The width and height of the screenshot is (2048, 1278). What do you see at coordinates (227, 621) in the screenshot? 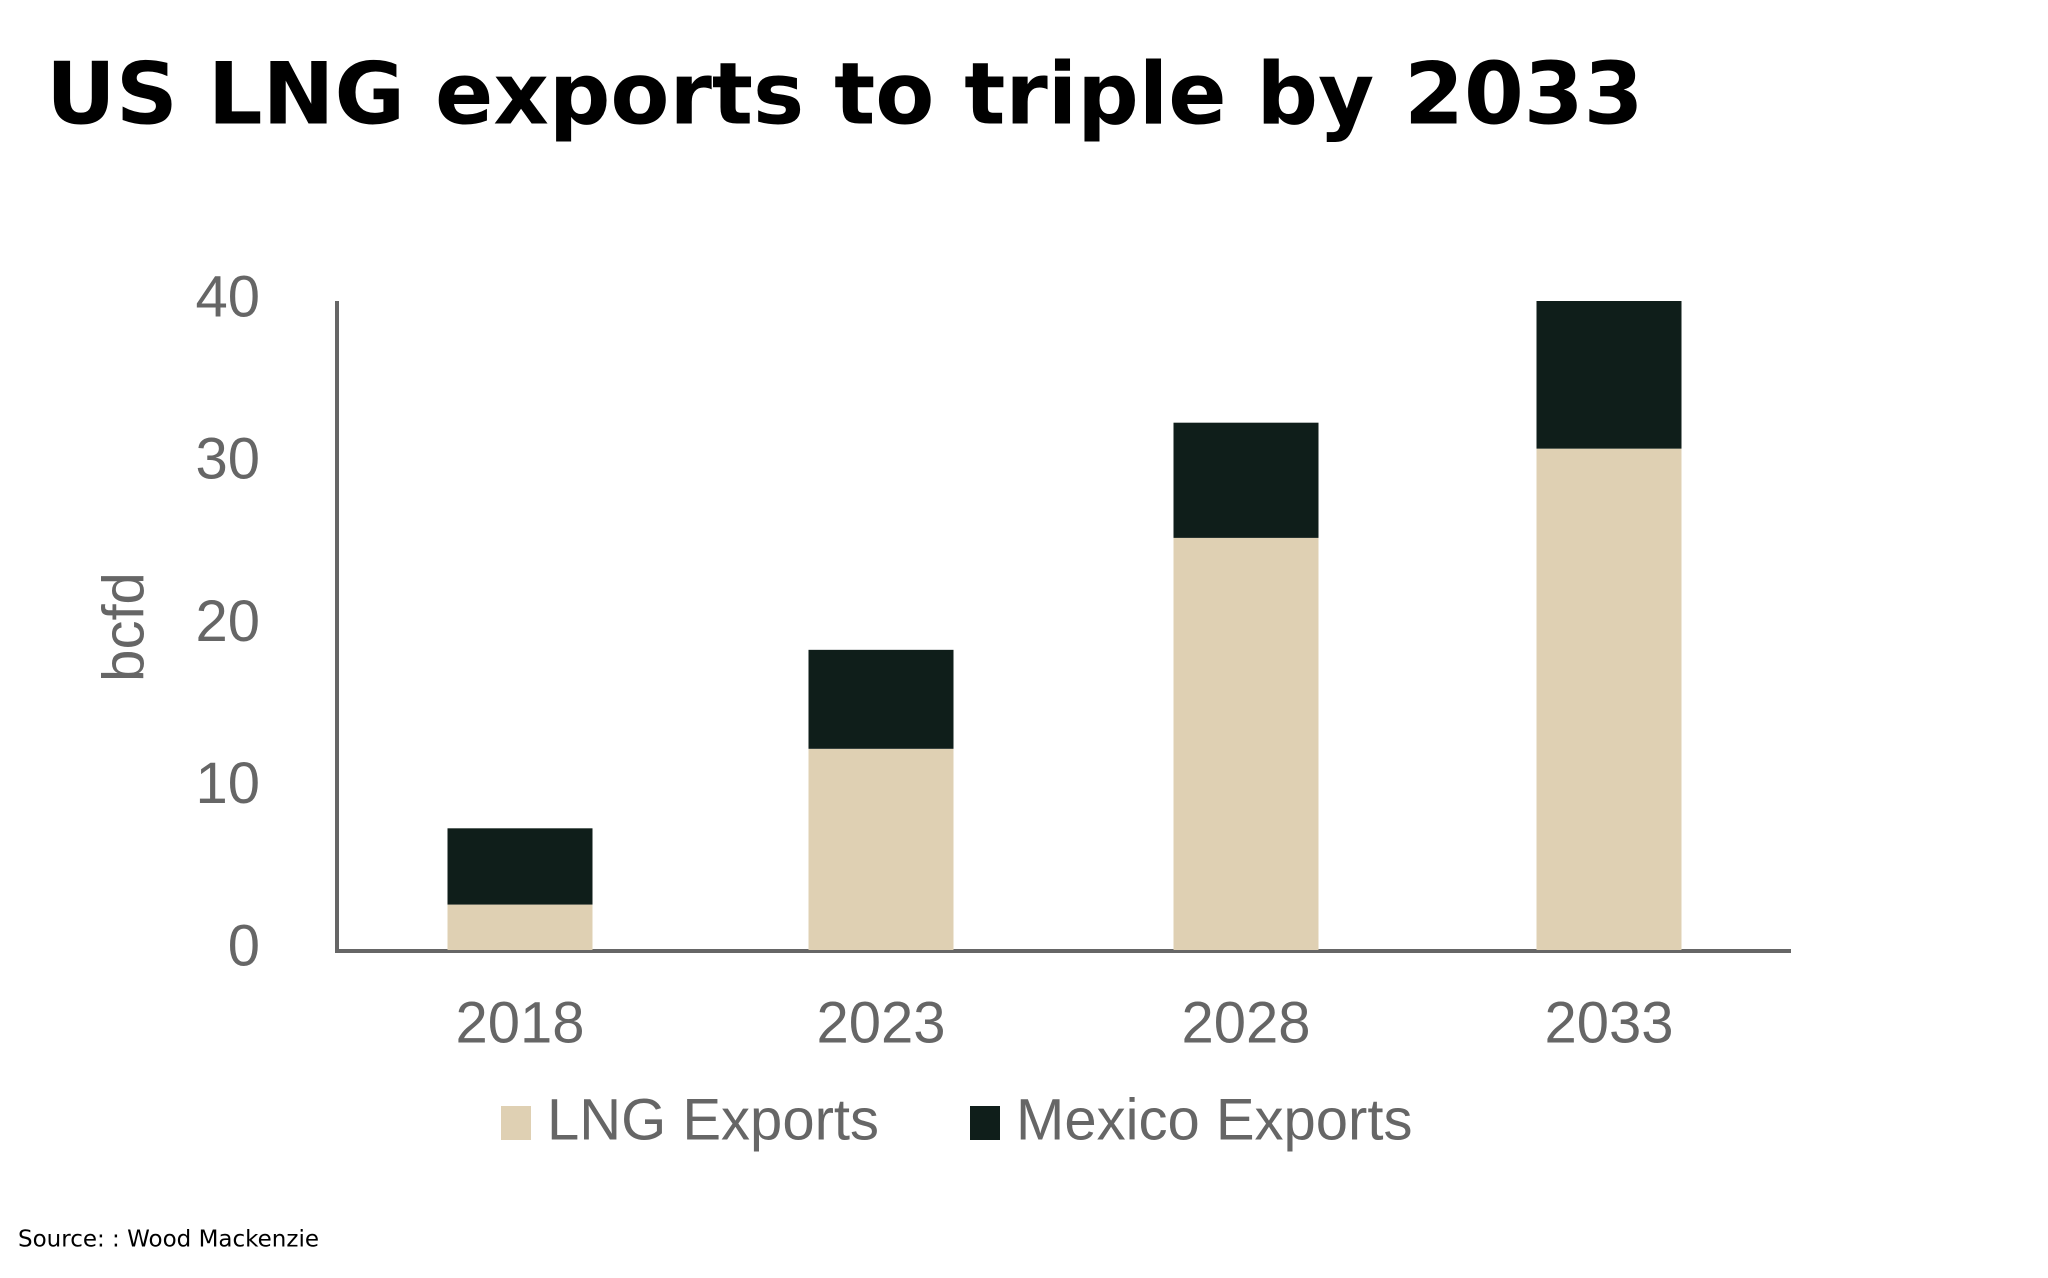
I see `y-tick-label: 20` at bounding box center [227, 621].